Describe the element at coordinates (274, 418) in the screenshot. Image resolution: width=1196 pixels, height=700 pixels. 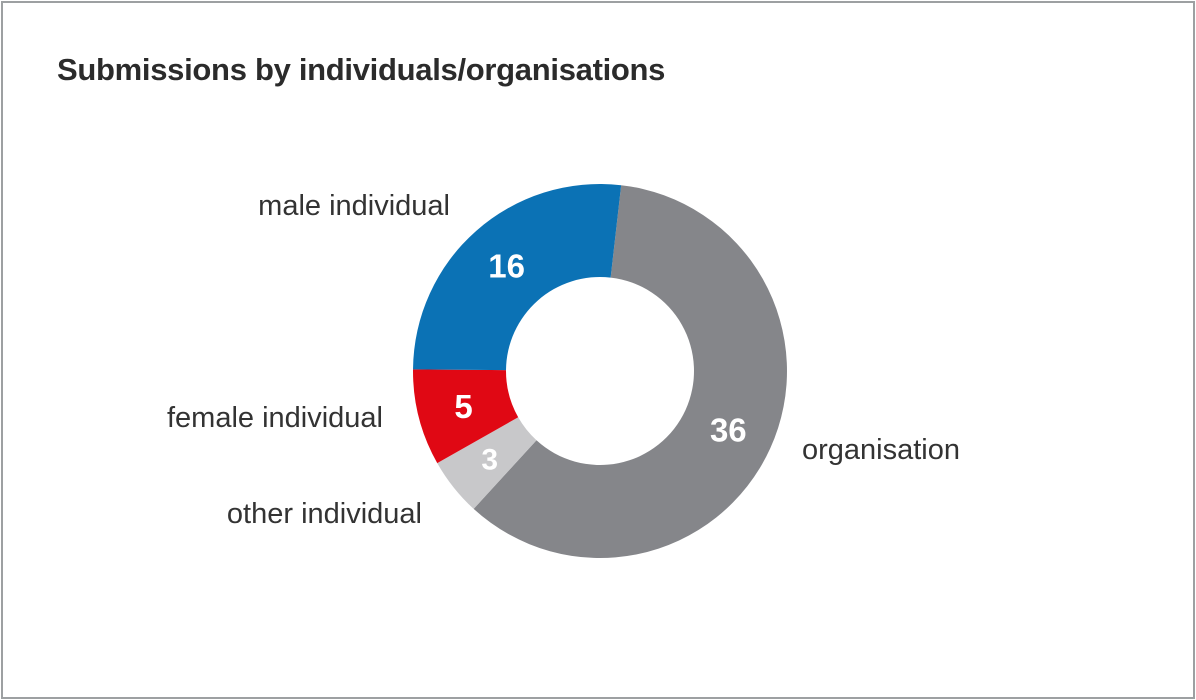
I see `segment-label-female-individual: female individual` at that location.